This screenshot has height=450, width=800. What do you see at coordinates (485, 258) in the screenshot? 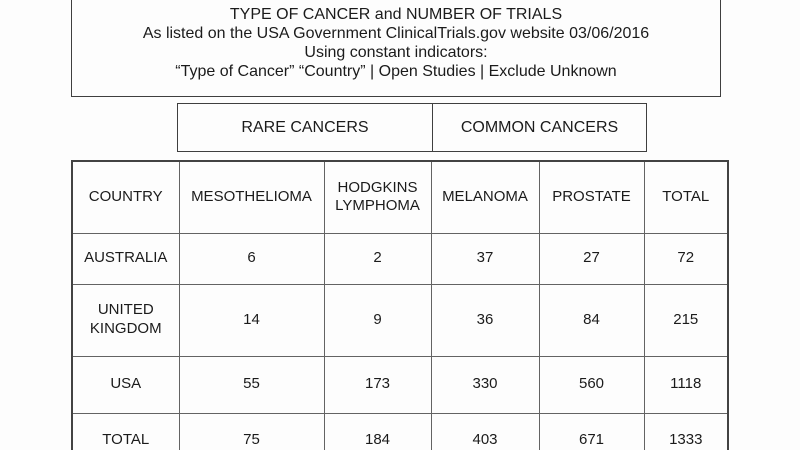
I see `cell-value: 37` at bounding box center [485, 258].